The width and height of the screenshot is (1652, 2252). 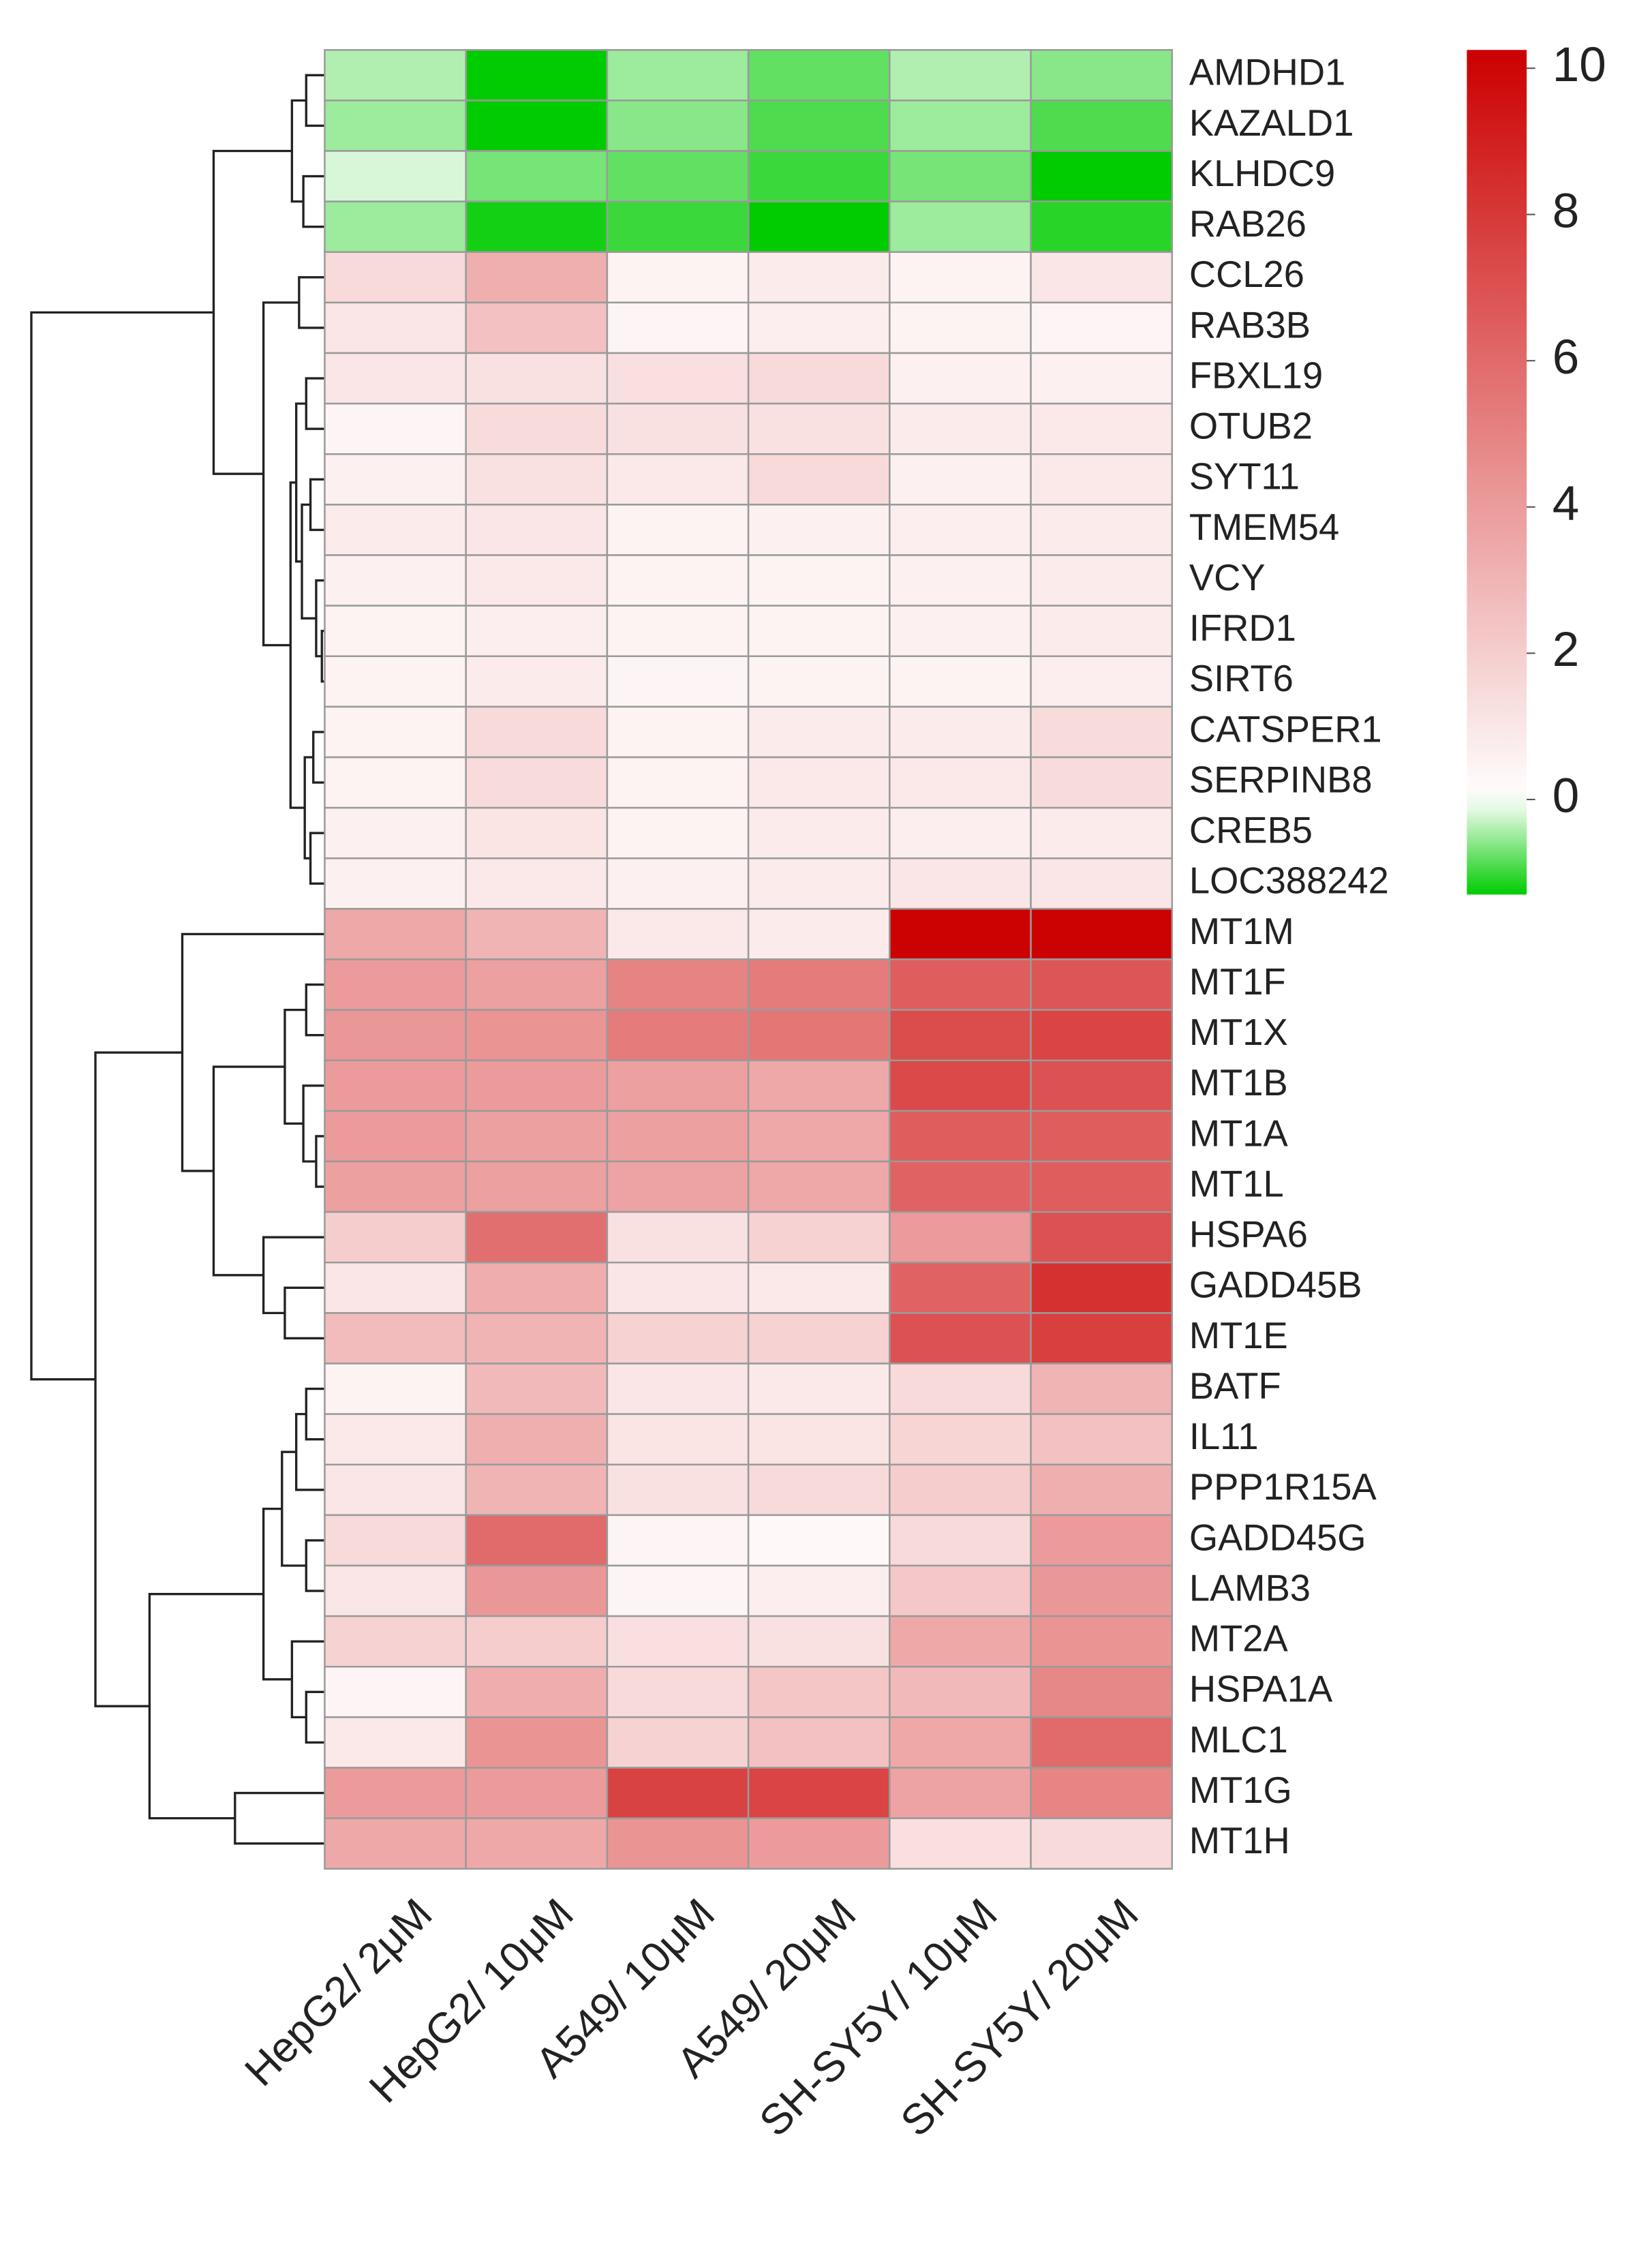 What do you see at coordinates (1271, 123) in the screenshot?
I see `row-label: KAZALD1` at bounding box center [1271, 123].